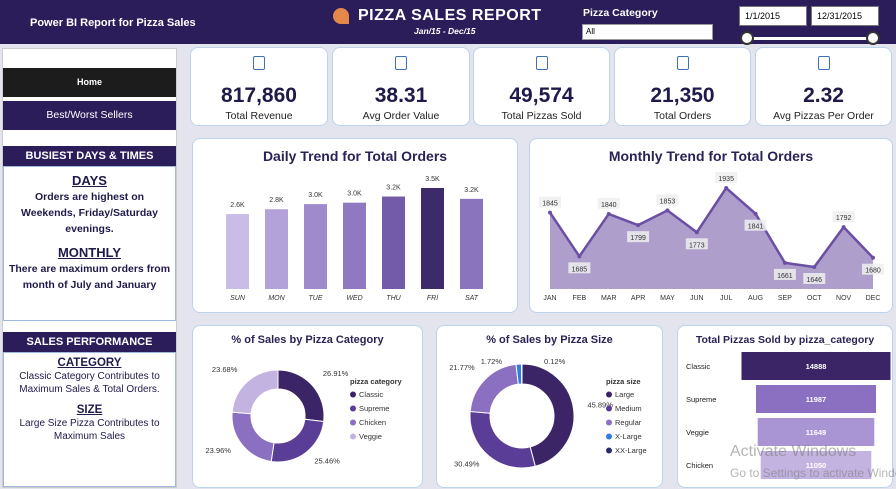 The width and height of the screenshot is (896, 489). Describe the element at coordinates (580, 298) in the screenshot. I see `x-tick-label: FEB` at that location.